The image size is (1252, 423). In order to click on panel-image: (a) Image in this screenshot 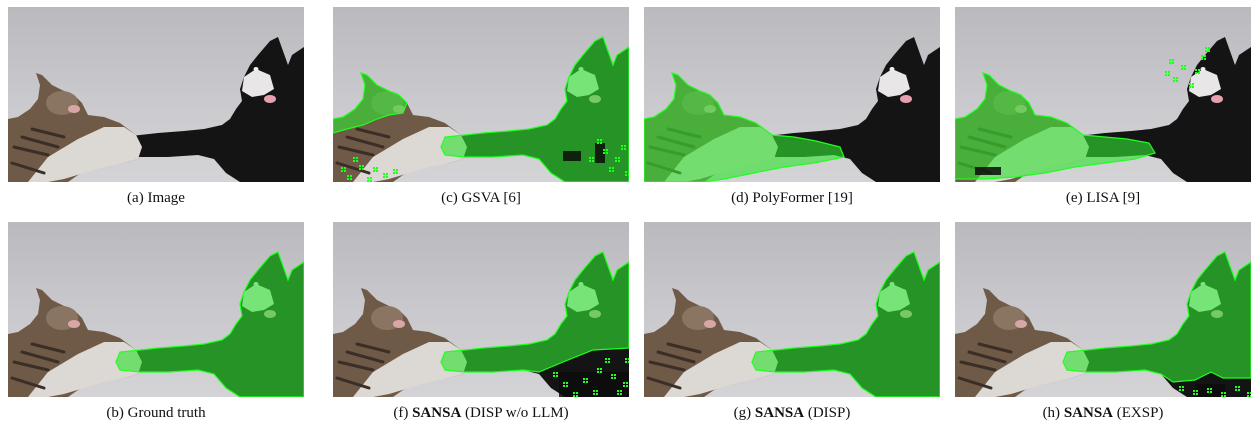, I will do `click(156, 107)`.